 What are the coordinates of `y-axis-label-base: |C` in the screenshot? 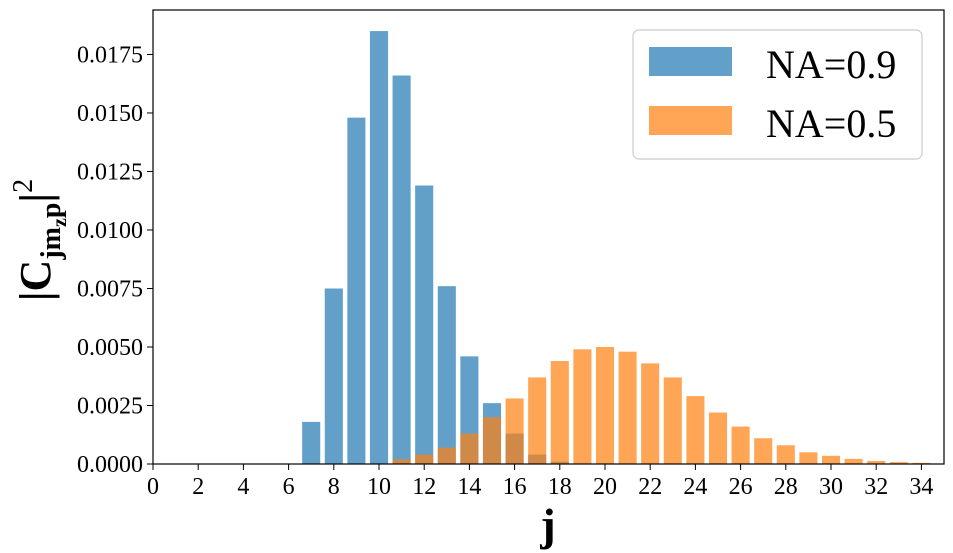 It's located at (35, 280).